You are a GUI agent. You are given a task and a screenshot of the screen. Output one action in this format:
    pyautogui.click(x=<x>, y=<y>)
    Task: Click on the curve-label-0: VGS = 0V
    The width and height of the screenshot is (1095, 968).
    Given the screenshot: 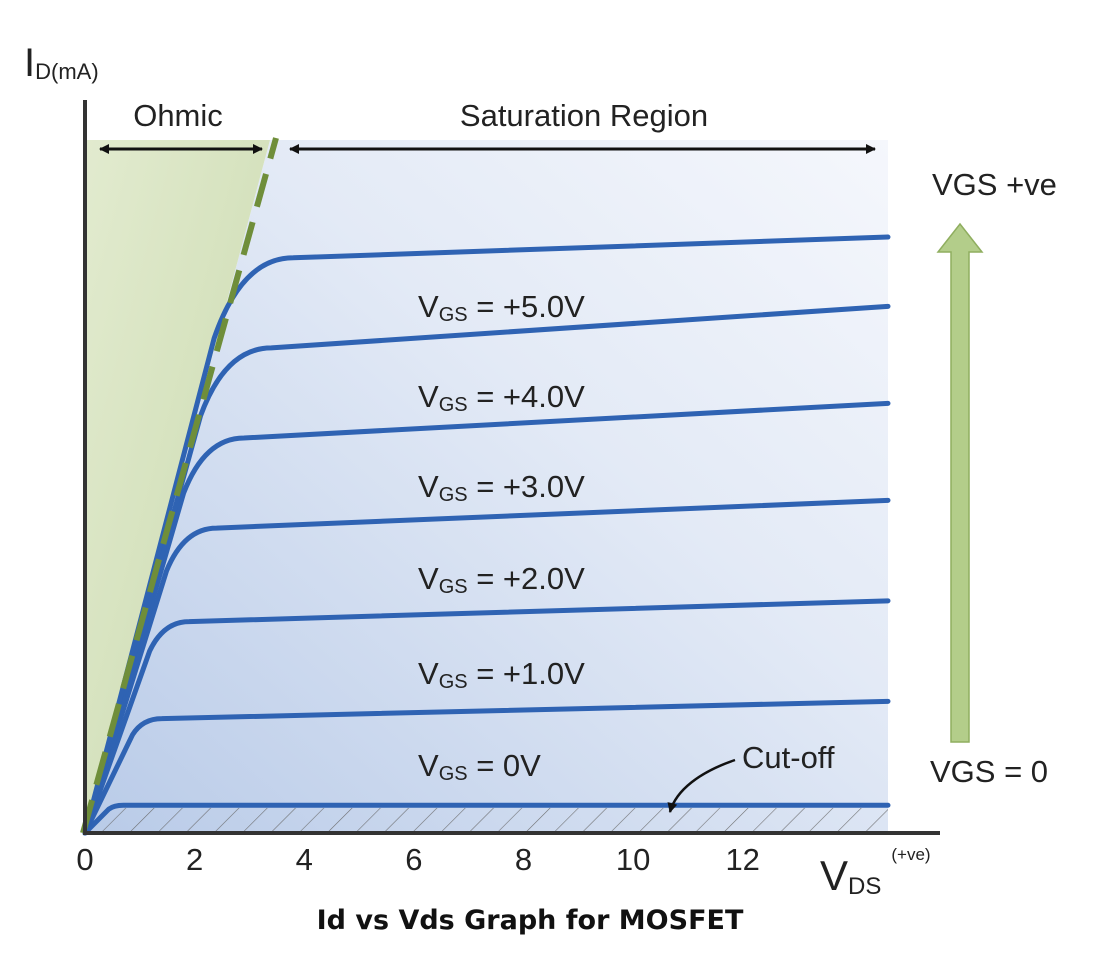 What is the action you would take?
    pyautogui.click(x=479, y=766)
    